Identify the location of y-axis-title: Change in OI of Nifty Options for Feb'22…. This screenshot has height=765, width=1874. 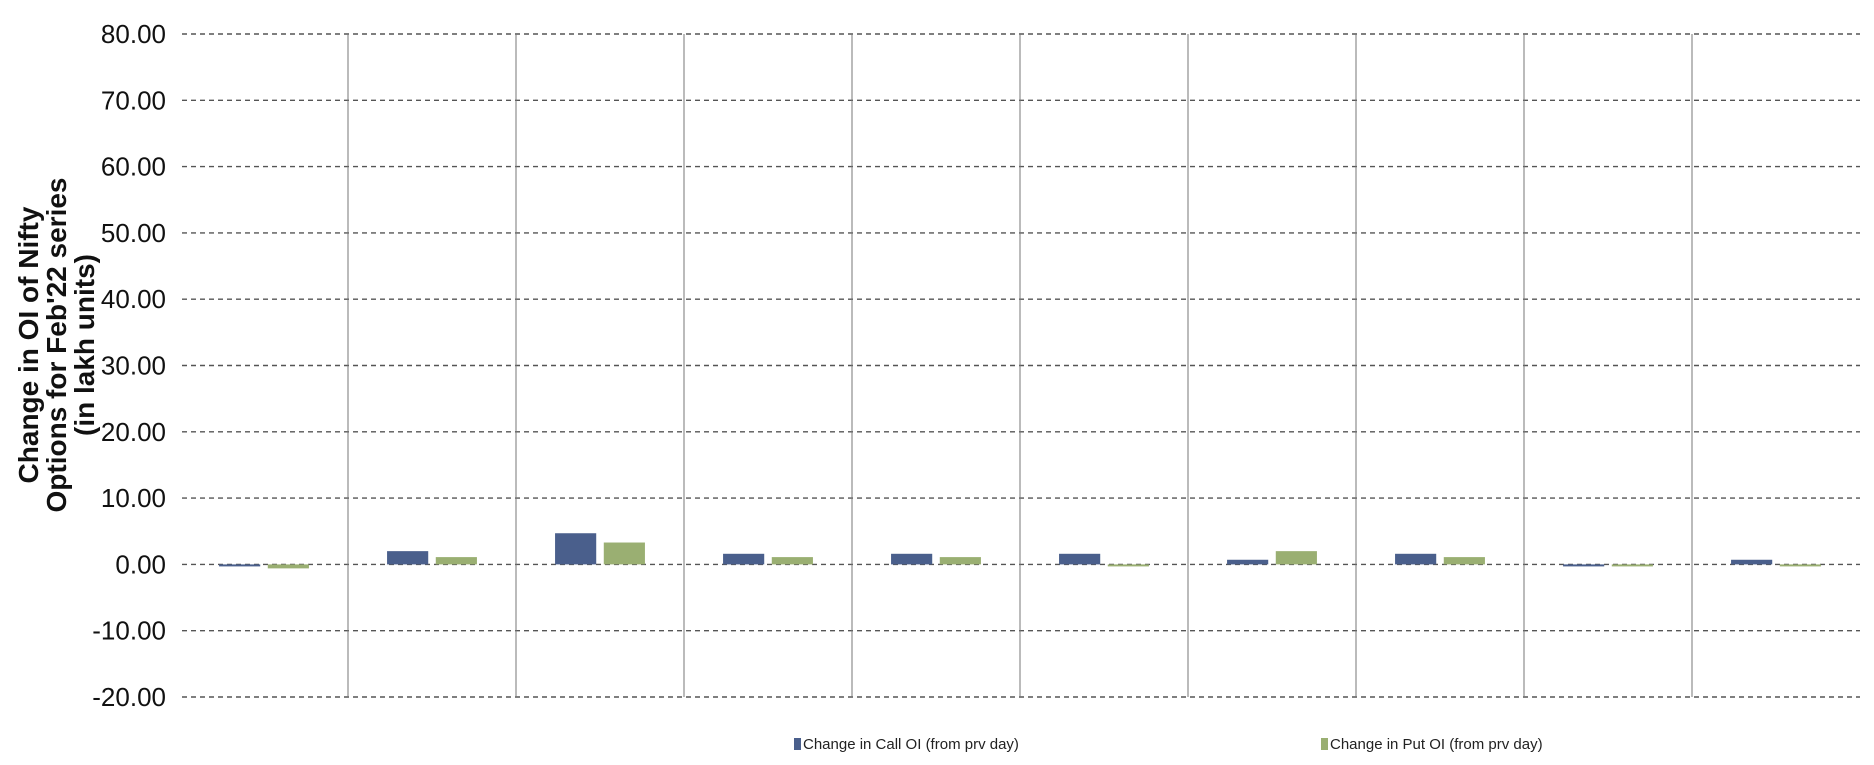
(56, 345).